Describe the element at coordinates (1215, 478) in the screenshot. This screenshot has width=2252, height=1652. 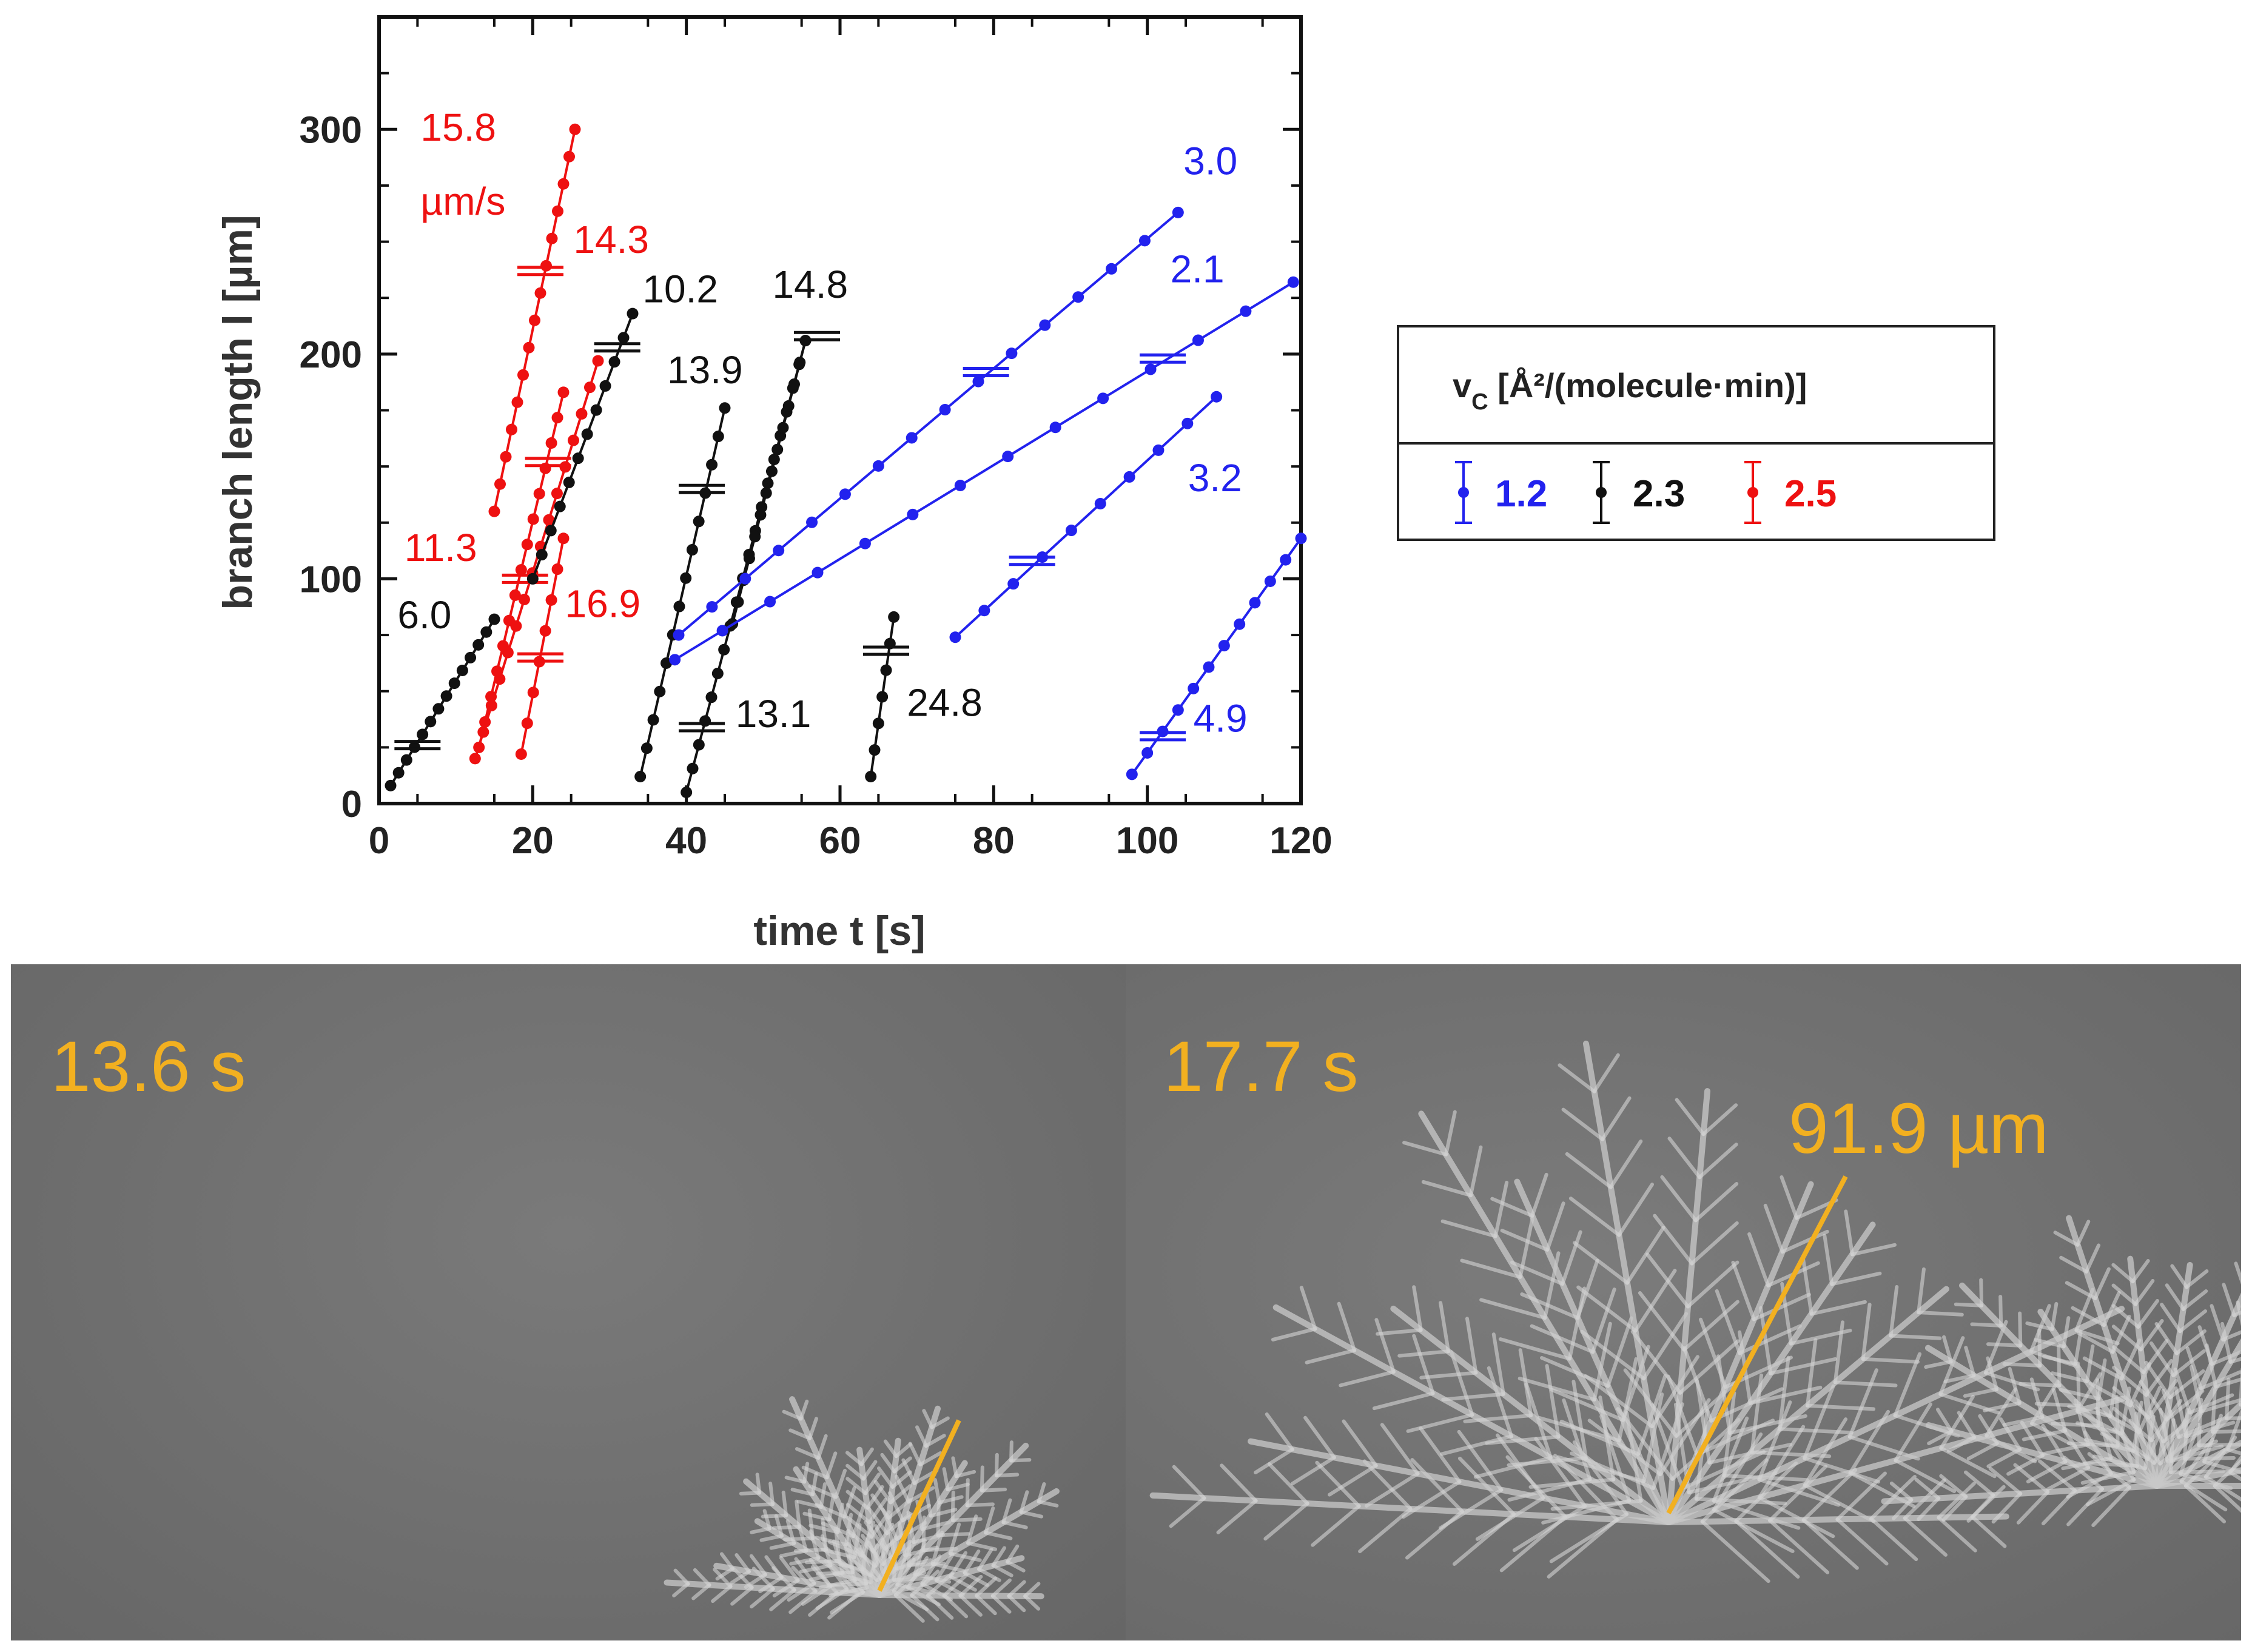
I see `annotation-label: 3.2` at that location.